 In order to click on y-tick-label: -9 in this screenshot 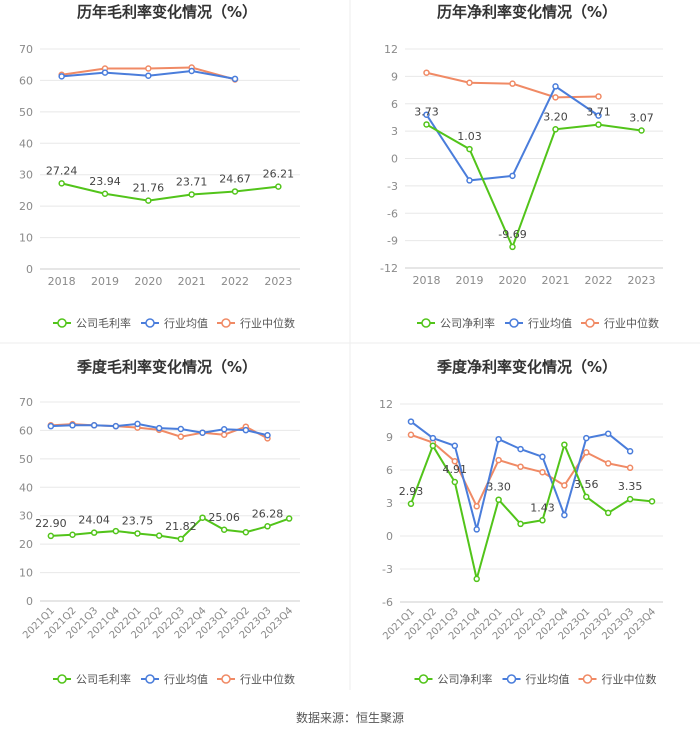, I will do `click(392, 241)`.